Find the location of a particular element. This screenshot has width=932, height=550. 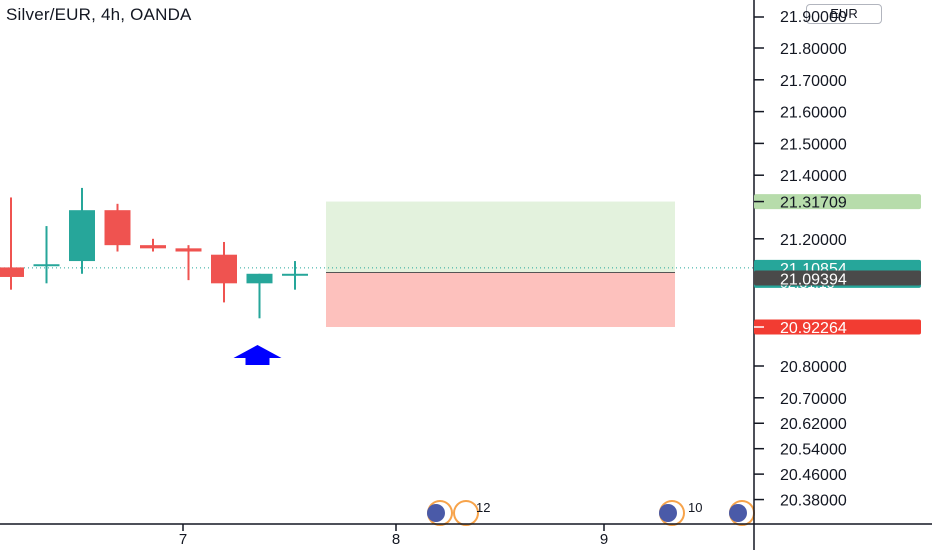

price-tick-label: 21.40000 is located at coordinates (813, 176).